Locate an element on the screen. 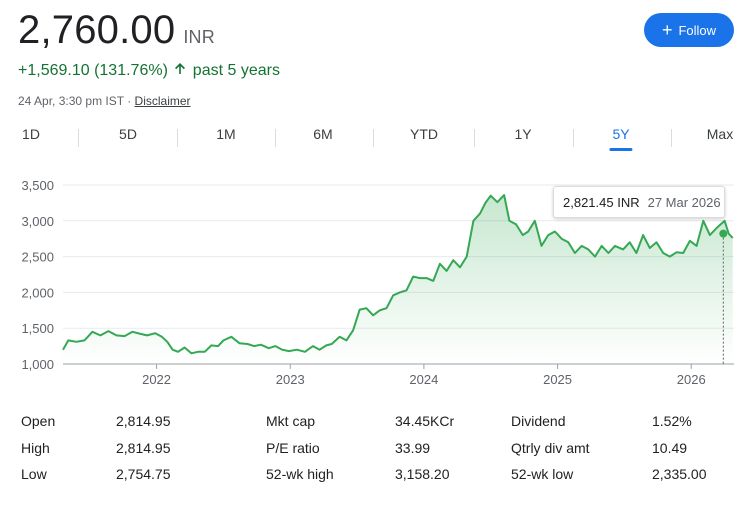 This screenshot has width=744, height=507. stat-value: 1.52% is located at coordinates (672, 421).